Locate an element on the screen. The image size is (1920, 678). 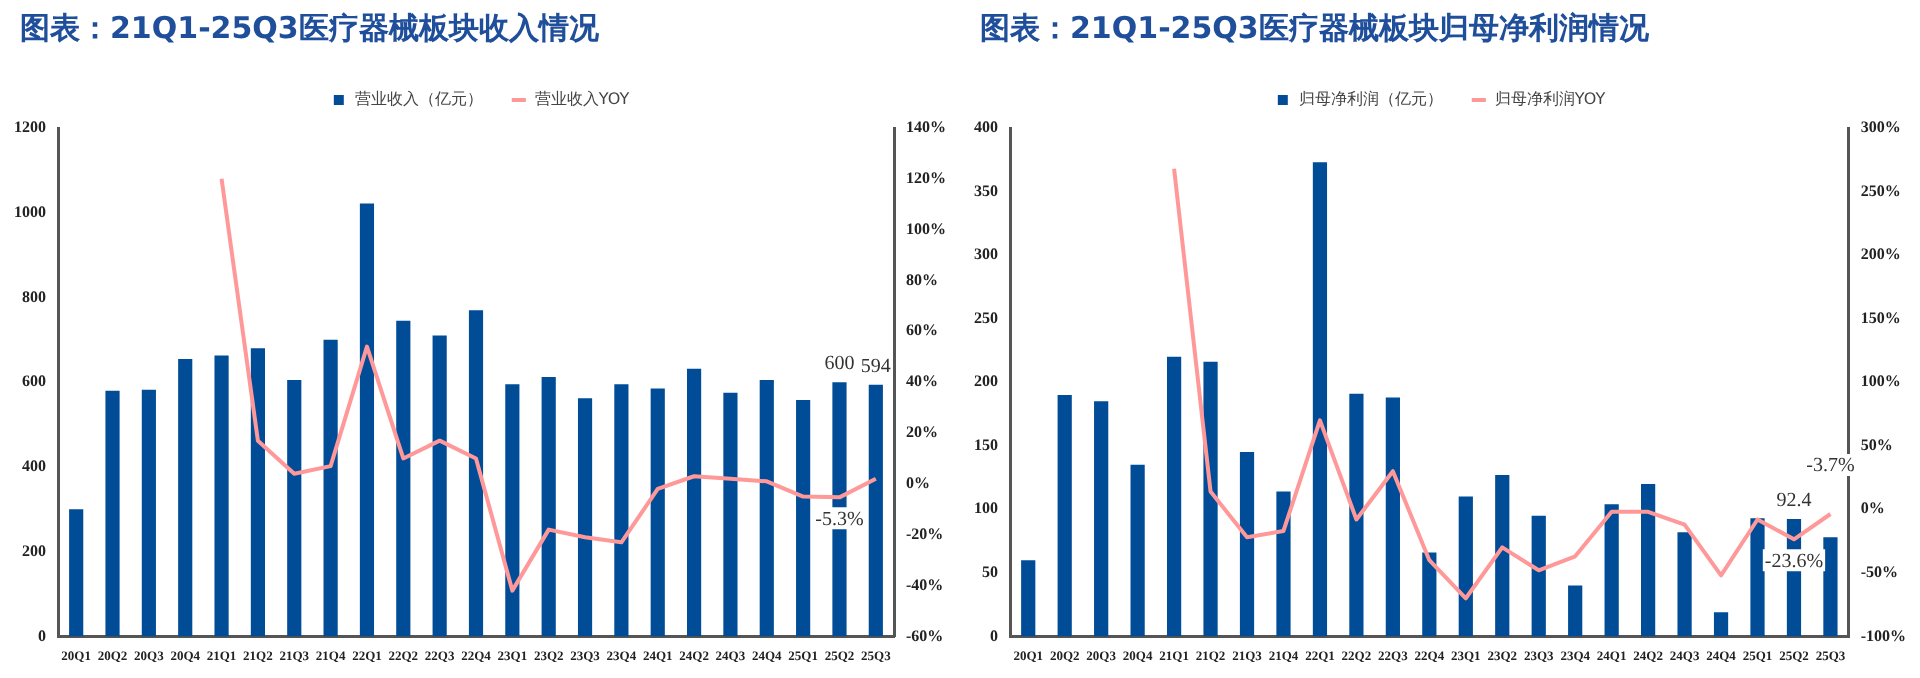
data-label: -3.7% is located at coordinates (1830, 466).